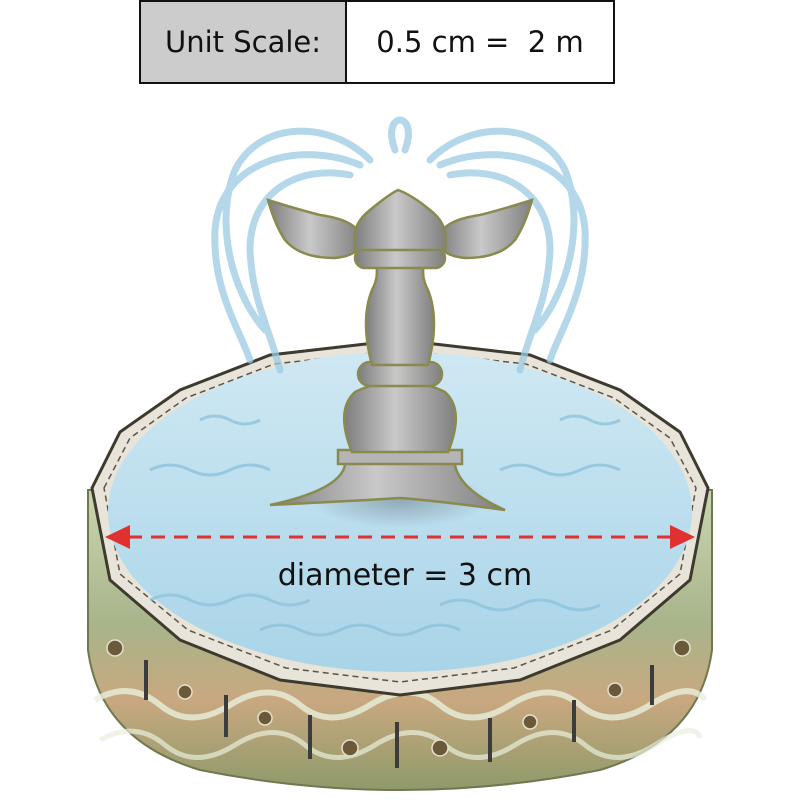 The height and width of the screenshot is (805, 800). I want to click on diameter-label: diameter = 3 cm, so click(405, 575).